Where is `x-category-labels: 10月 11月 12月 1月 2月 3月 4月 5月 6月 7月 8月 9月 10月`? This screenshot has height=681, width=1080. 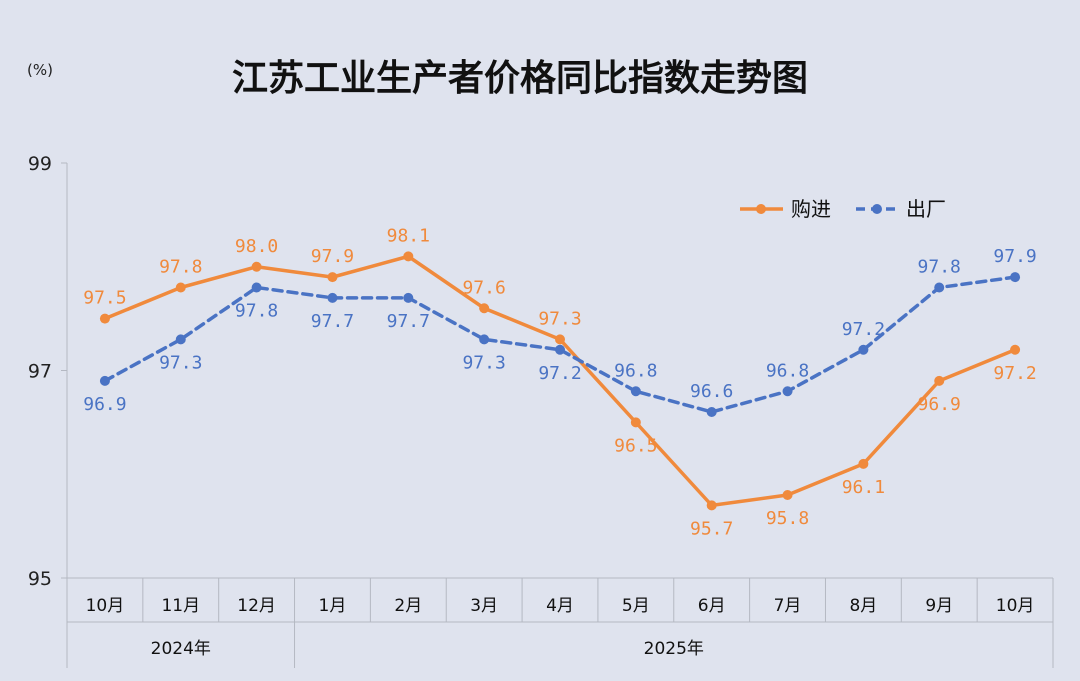
x-category-labels: 10月 11月 12月 1月 2月 3月 4月 5月 6月 7月 8月 9月 10月 is located at coordinates (560, 606).